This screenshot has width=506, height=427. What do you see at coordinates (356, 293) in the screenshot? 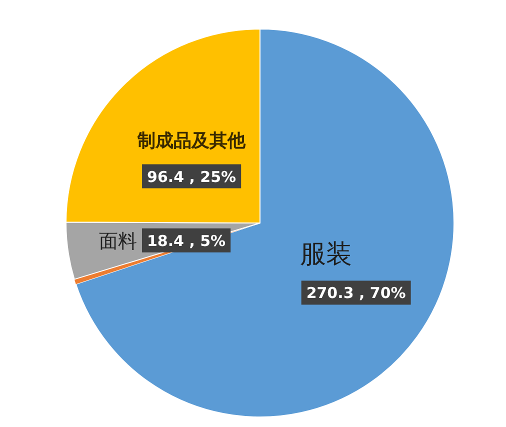
I see `data-label: 270.3 , 70%` at bounding box center [356, 293].